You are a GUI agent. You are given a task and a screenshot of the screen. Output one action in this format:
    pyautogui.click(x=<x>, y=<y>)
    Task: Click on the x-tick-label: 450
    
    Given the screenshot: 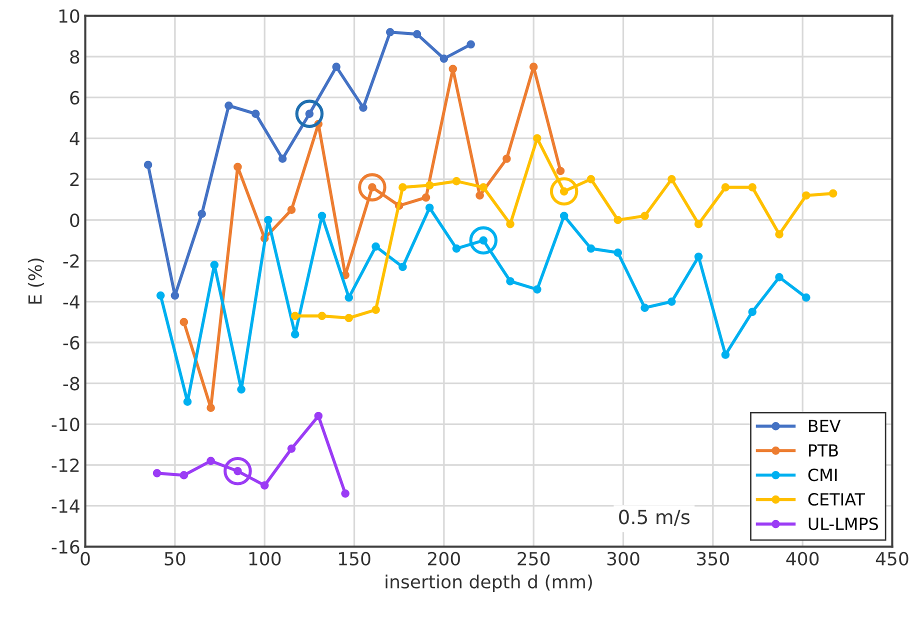 What is the action you would take?
    pyautogui.click(x=892, y=559)
    